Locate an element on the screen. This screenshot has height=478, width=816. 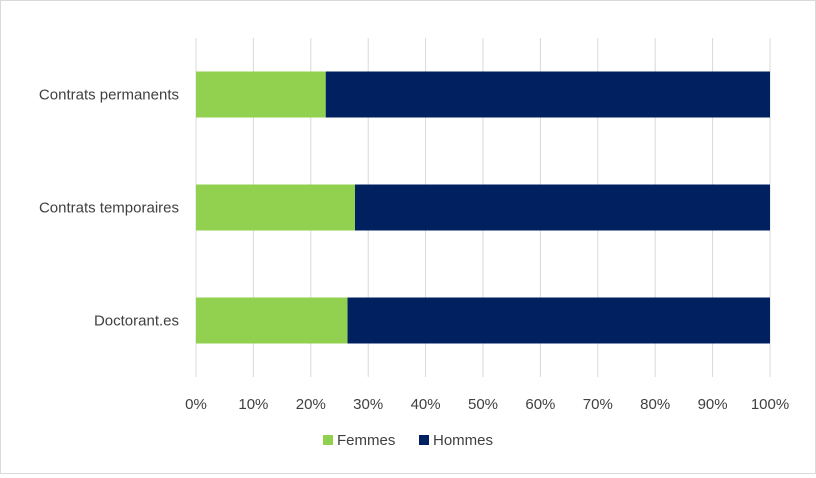
legend-swatch-hommes is located at coordinates (424, 440).